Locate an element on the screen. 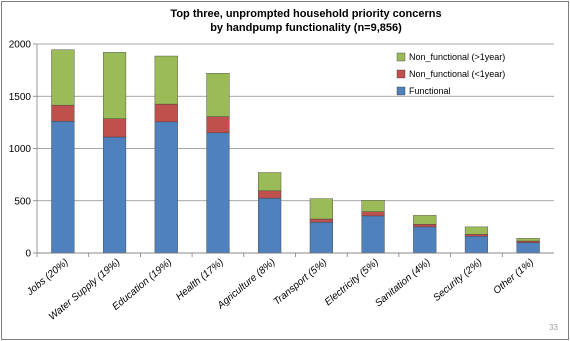 The height and width of the screenshot is (341, 570). y-axis: 0 500 1000 1500 2000 is located at coordinates (23, 150).